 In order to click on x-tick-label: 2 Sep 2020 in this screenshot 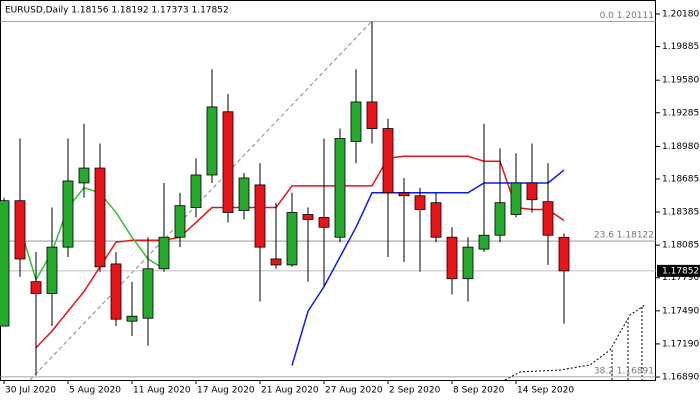, I will do `click(415, 391)`.